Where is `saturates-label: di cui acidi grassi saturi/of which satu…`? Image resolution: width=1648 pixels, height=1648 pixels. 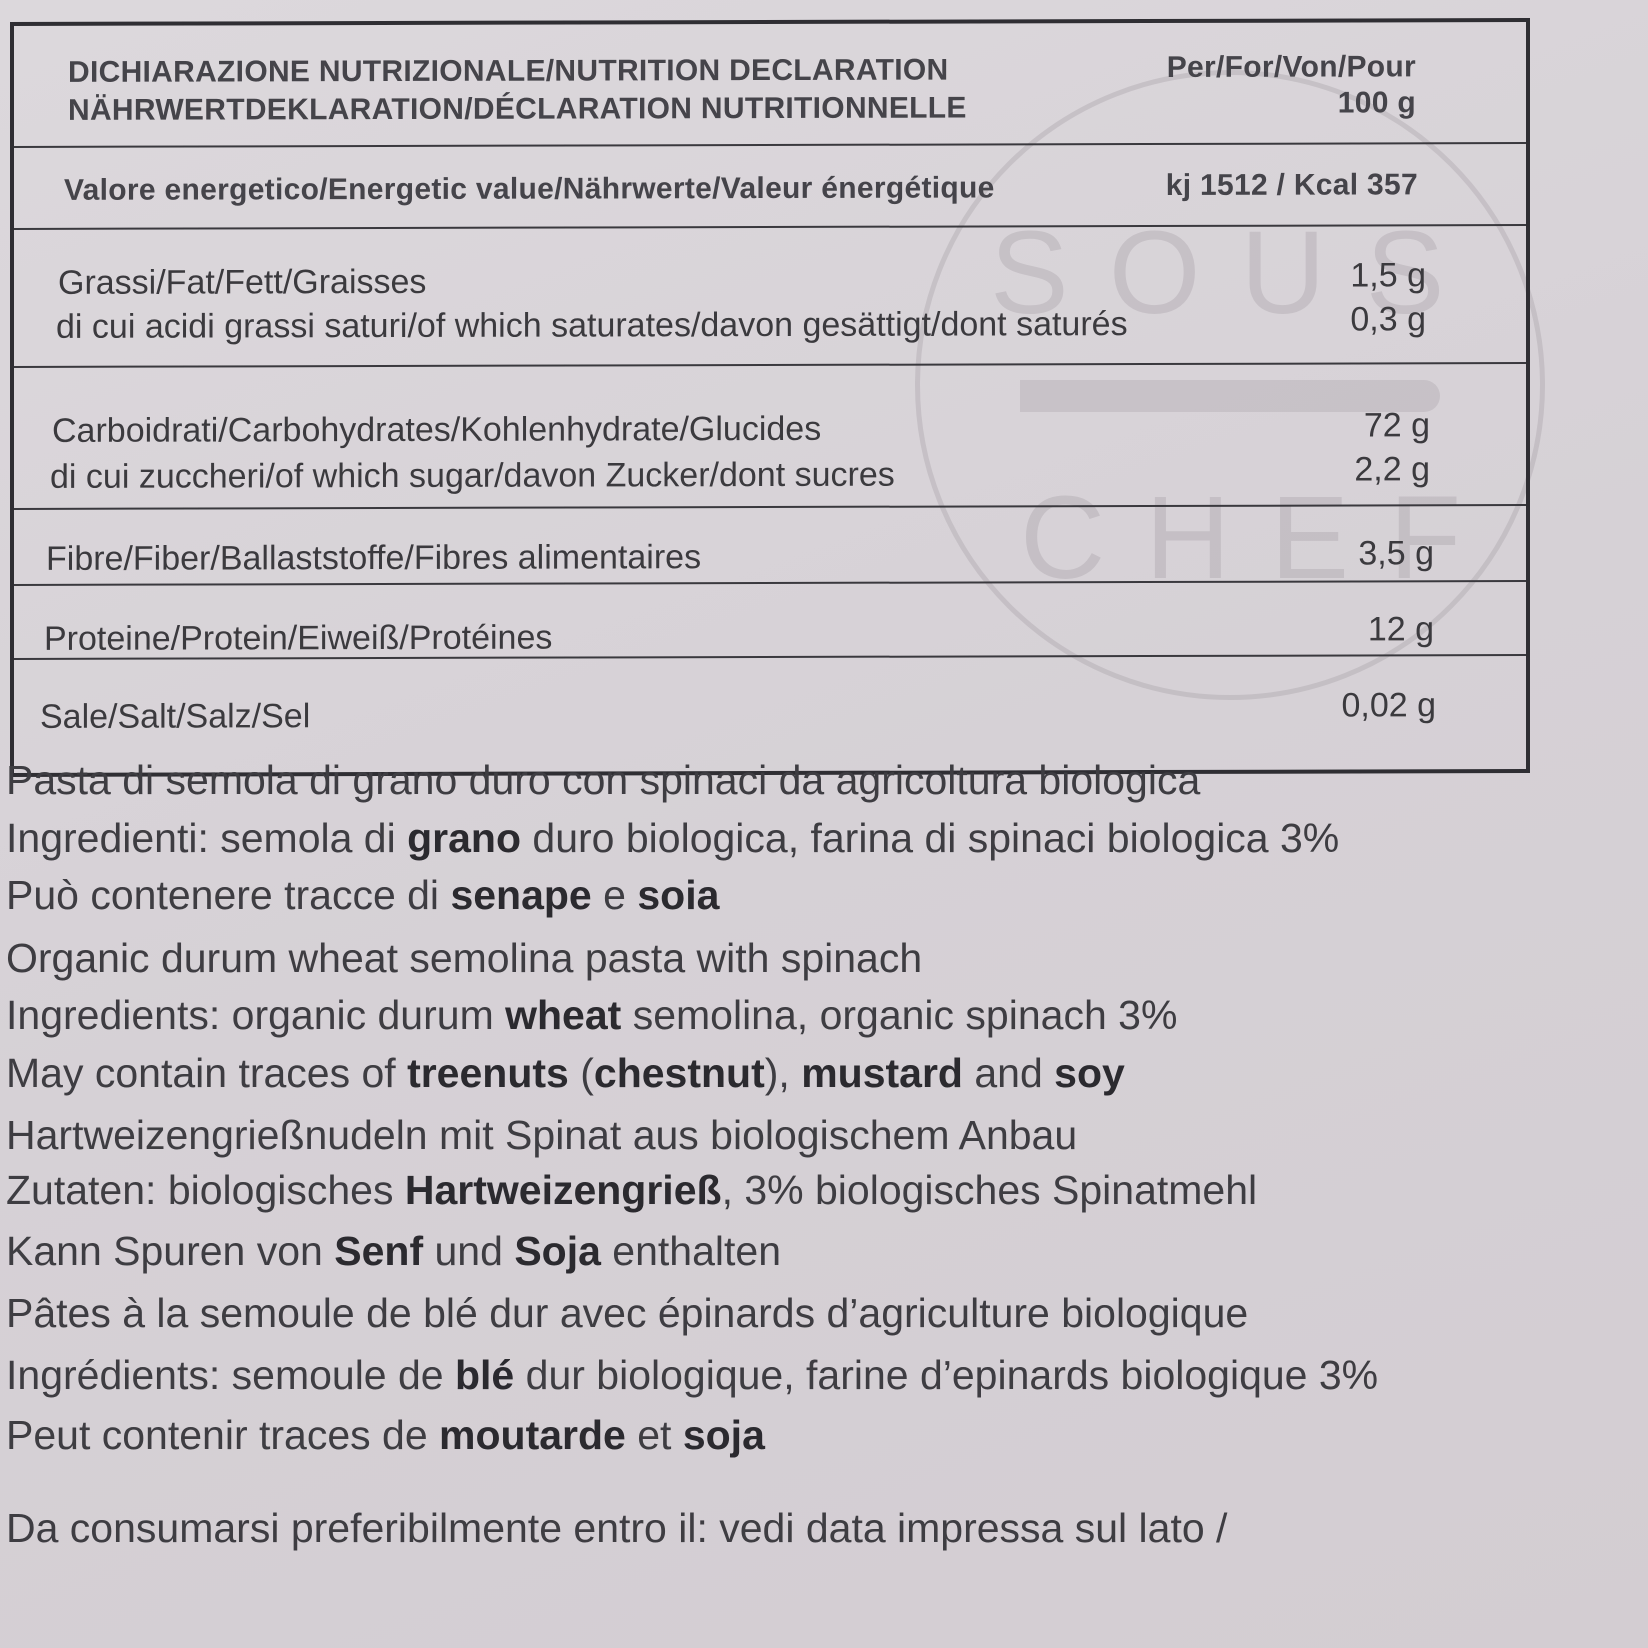
saturates-label: di cui acidi grassi saturi/of which satu… is located at coordinates (592, 325).